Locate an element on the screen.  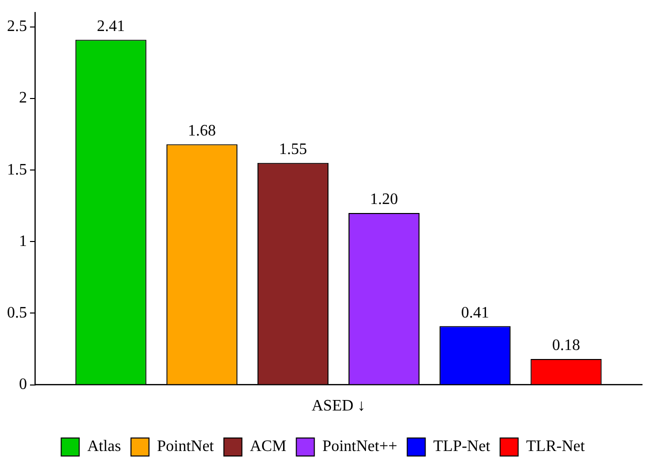
y-tick-label: 0.5 is located at coordinates (17, 313).